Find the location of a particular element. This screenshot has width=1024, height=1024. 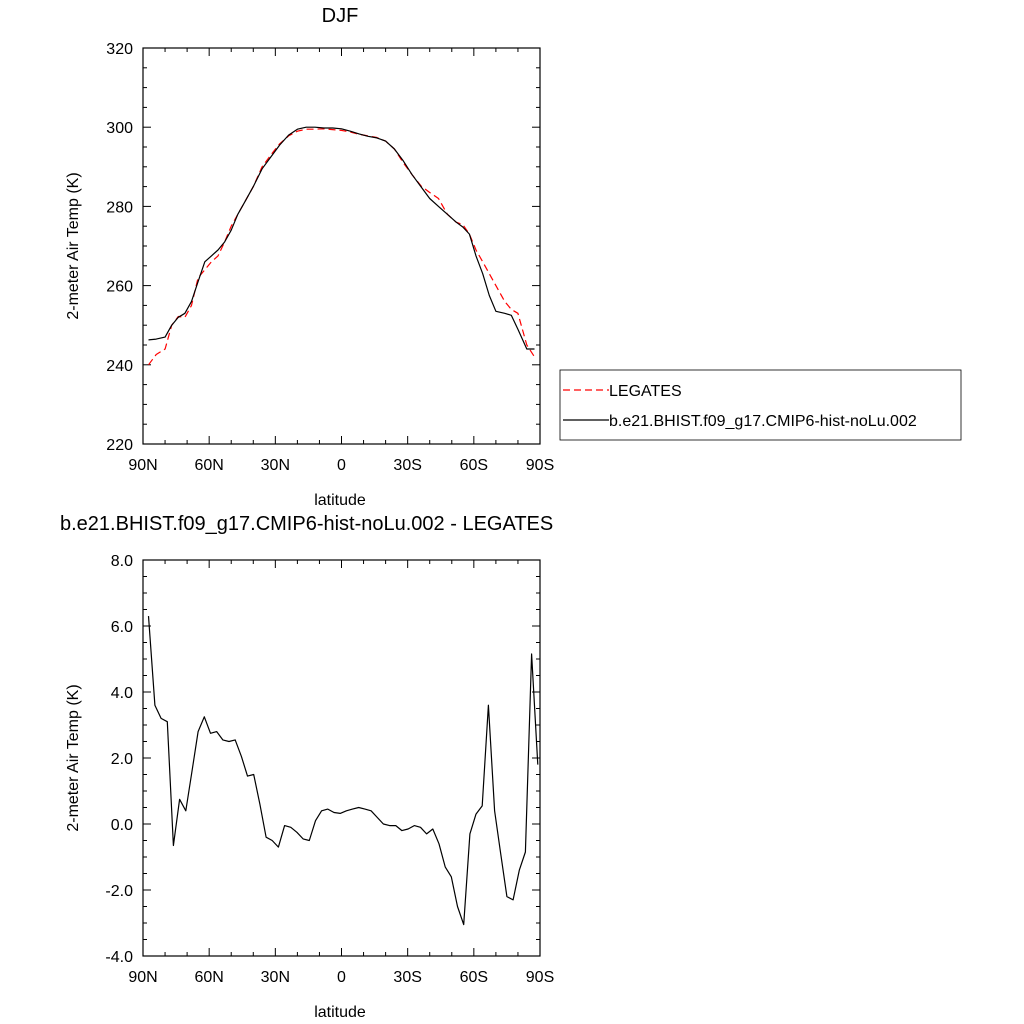

legend-label-legates: LEGATES is located at coordinates (645, 391).